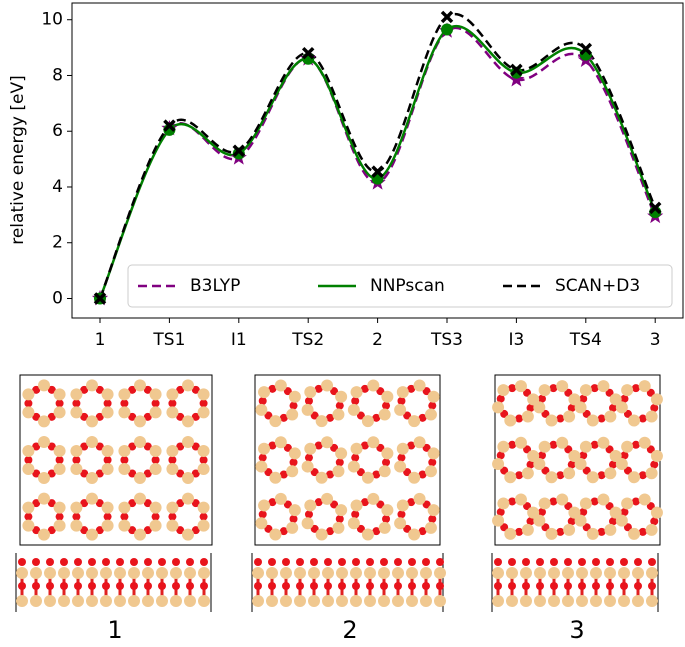 This screenshot has height=647, width=685. I want to click on structure-label: 1, so click(114, 629).